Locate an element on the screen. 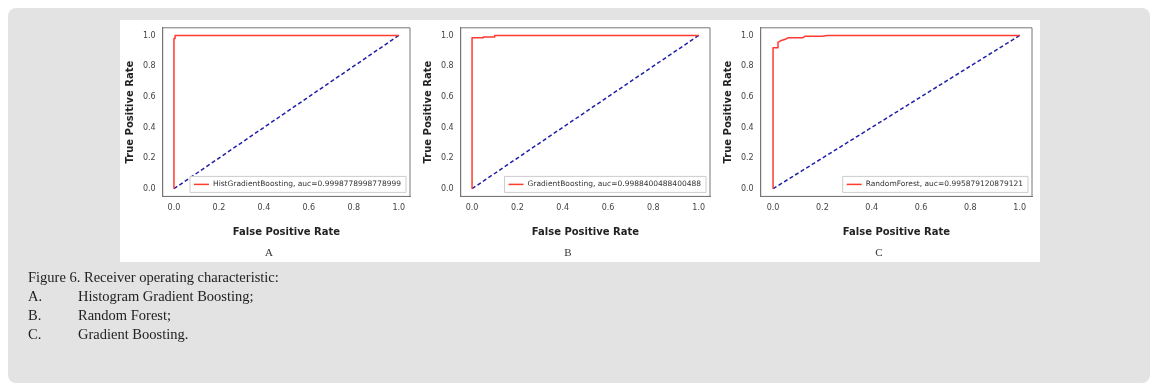 This screenshot has width=1159, height=389. text: Figure 6. Receiver operating characteristic: is located at coordinates (154, 277).